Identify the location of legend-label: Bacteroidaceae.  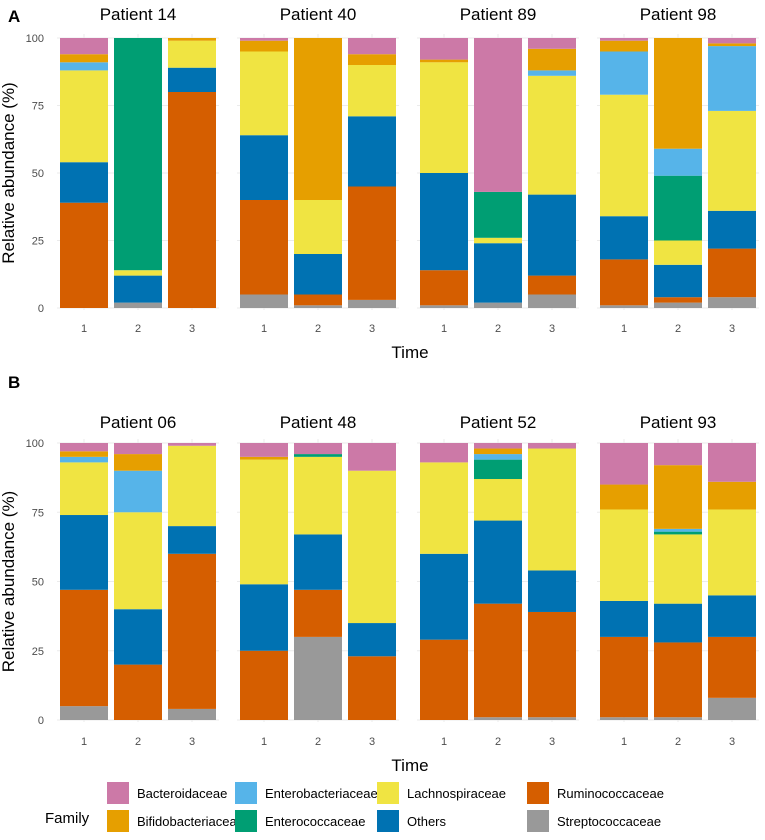
(182, 793).